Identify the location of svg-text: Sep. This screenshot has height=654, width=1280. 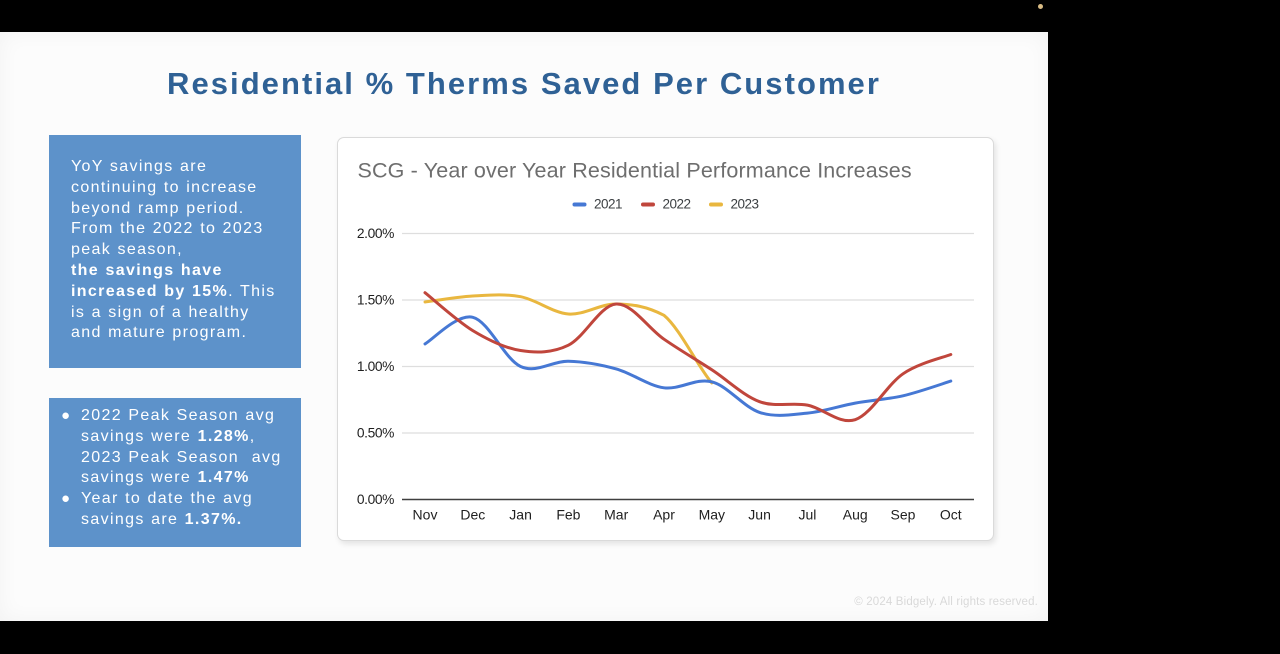
(903, 515).